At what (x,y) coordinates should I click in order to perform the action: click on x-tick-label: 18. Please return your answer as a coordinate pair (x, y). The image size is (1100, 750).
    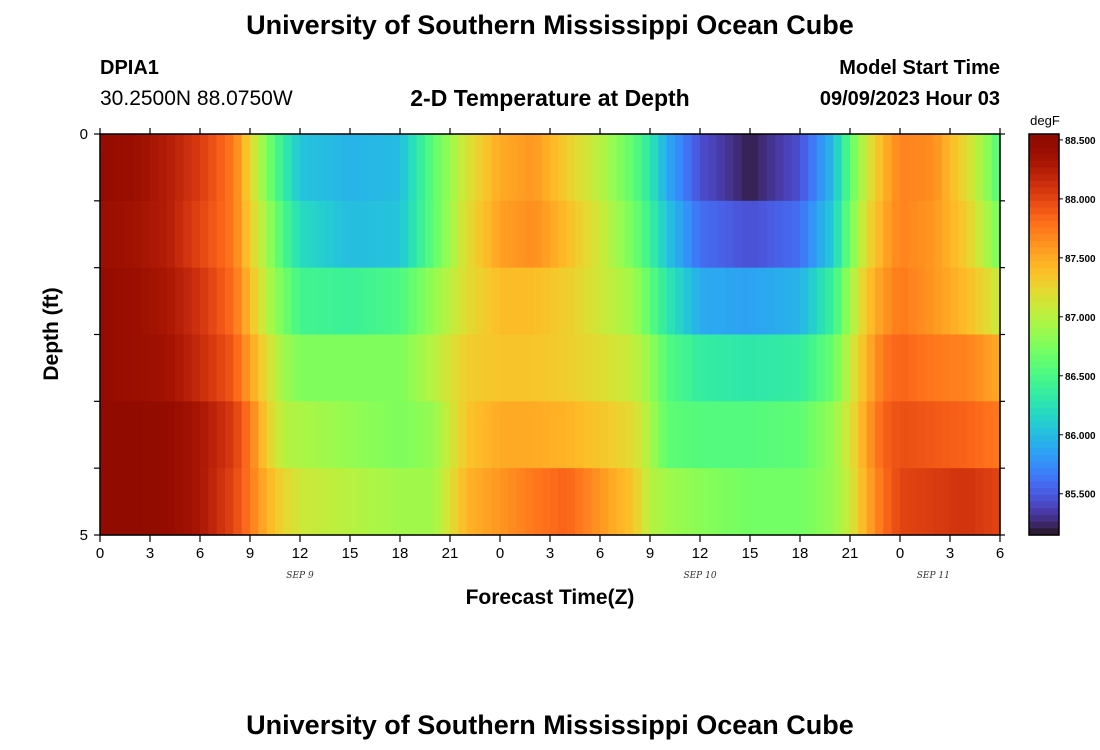
    Looking at the image, I should click on (800, 553).